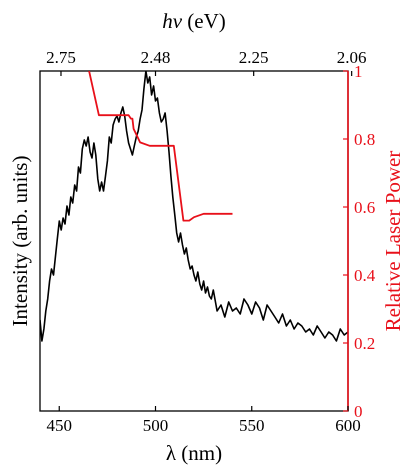 This screenshot has height=469, width=411. What do you see at coordinates (60, 425) in the screenshot?
I see `x-tick-label: 450` at bounding box center [60, 425].